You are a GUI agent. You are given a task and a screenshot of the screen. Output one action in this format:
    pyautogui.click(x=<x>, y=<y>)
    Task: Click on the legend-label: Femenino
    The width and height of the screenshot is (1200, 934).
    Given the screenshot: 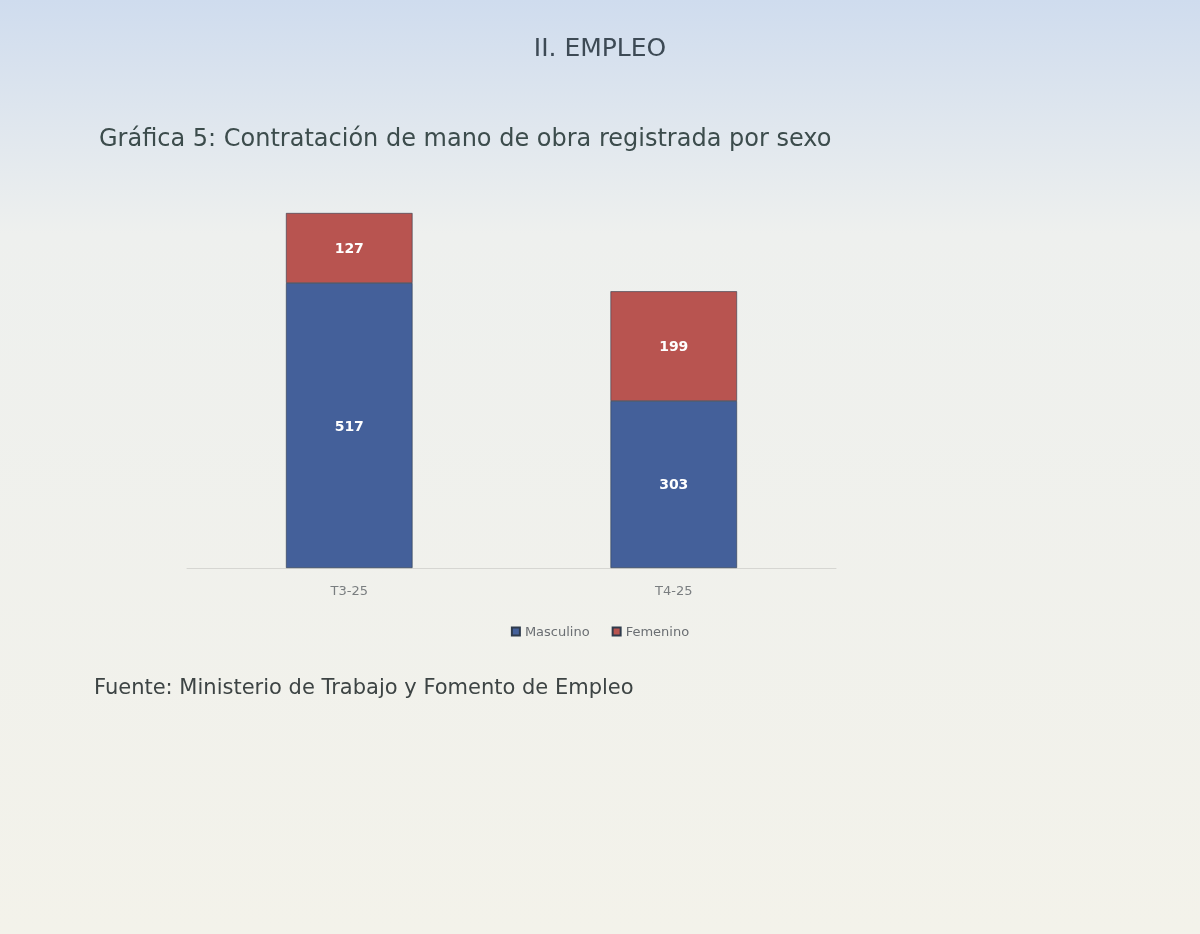 What is the action you would take?
    pyautogui.click(x=657, y=631)
    